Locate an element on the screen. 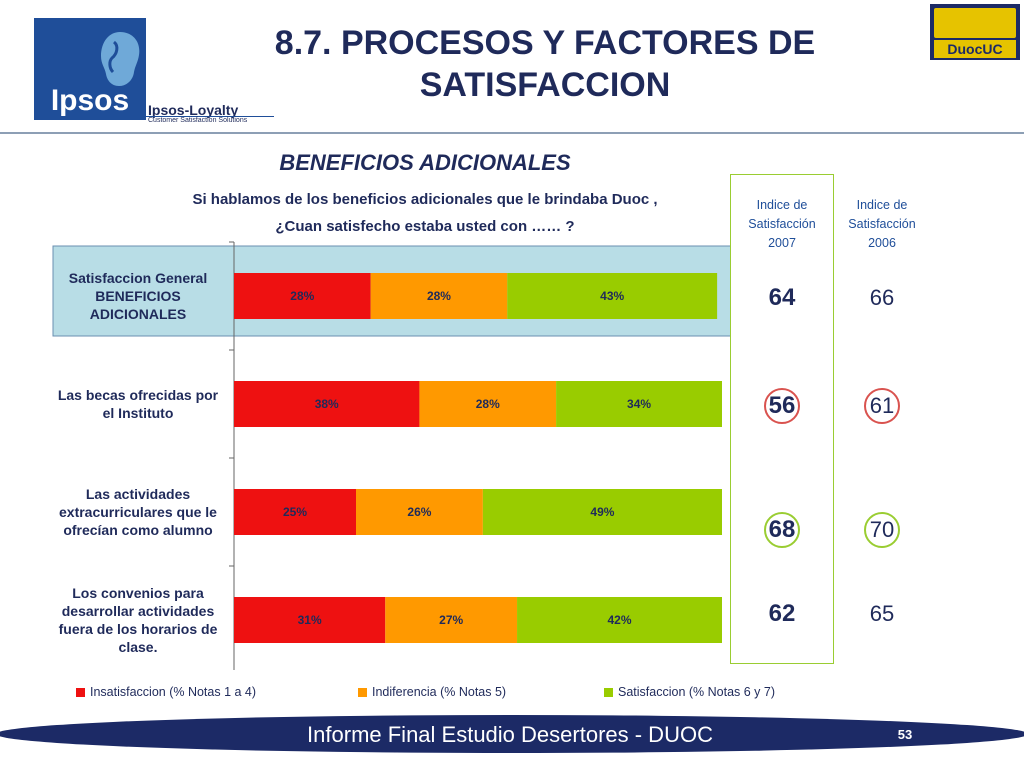 The height and width of the screenshot is (768, 1024). data-label: 49% is located at coordinates (602, 512).